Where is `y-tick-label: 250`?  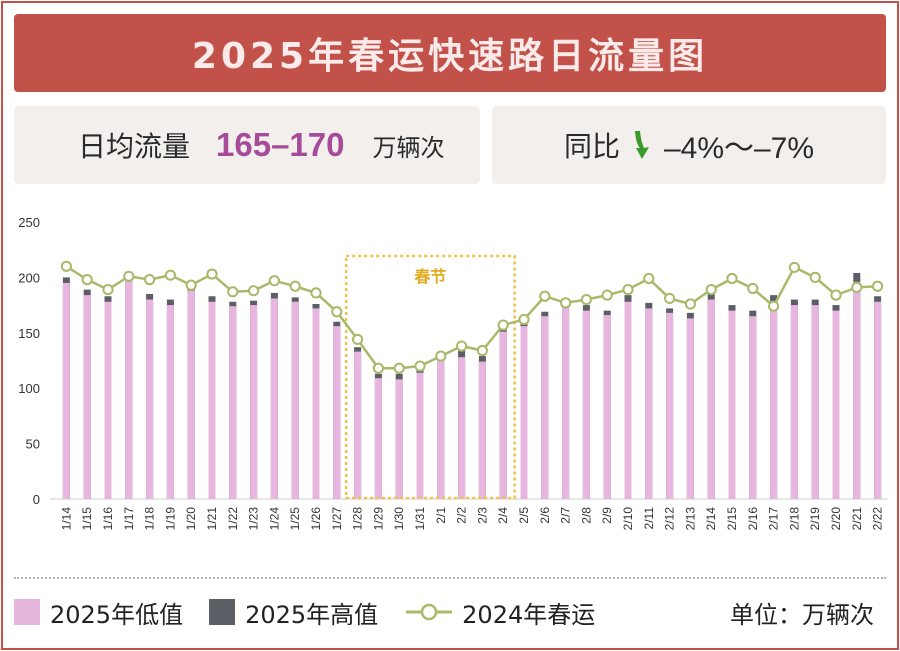
y-tick-label: 250 is located at coordinates (29, 222).